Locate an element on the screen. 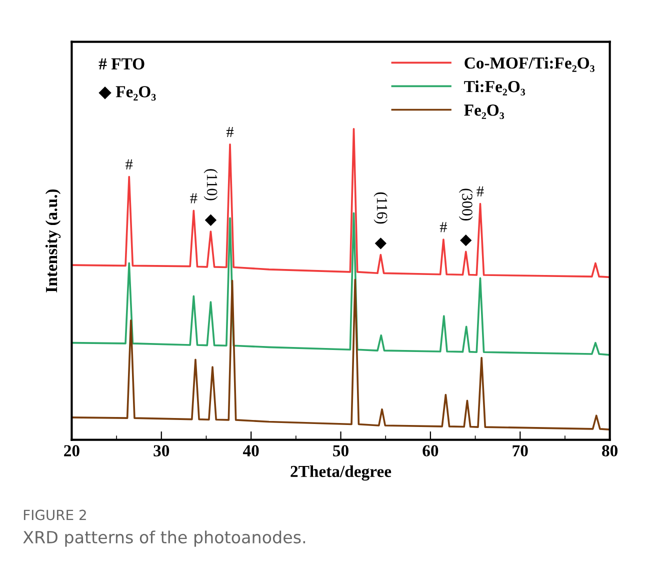 The image size is (646, 581). x-tick-label: 80 is located at coordinates (610, 450).